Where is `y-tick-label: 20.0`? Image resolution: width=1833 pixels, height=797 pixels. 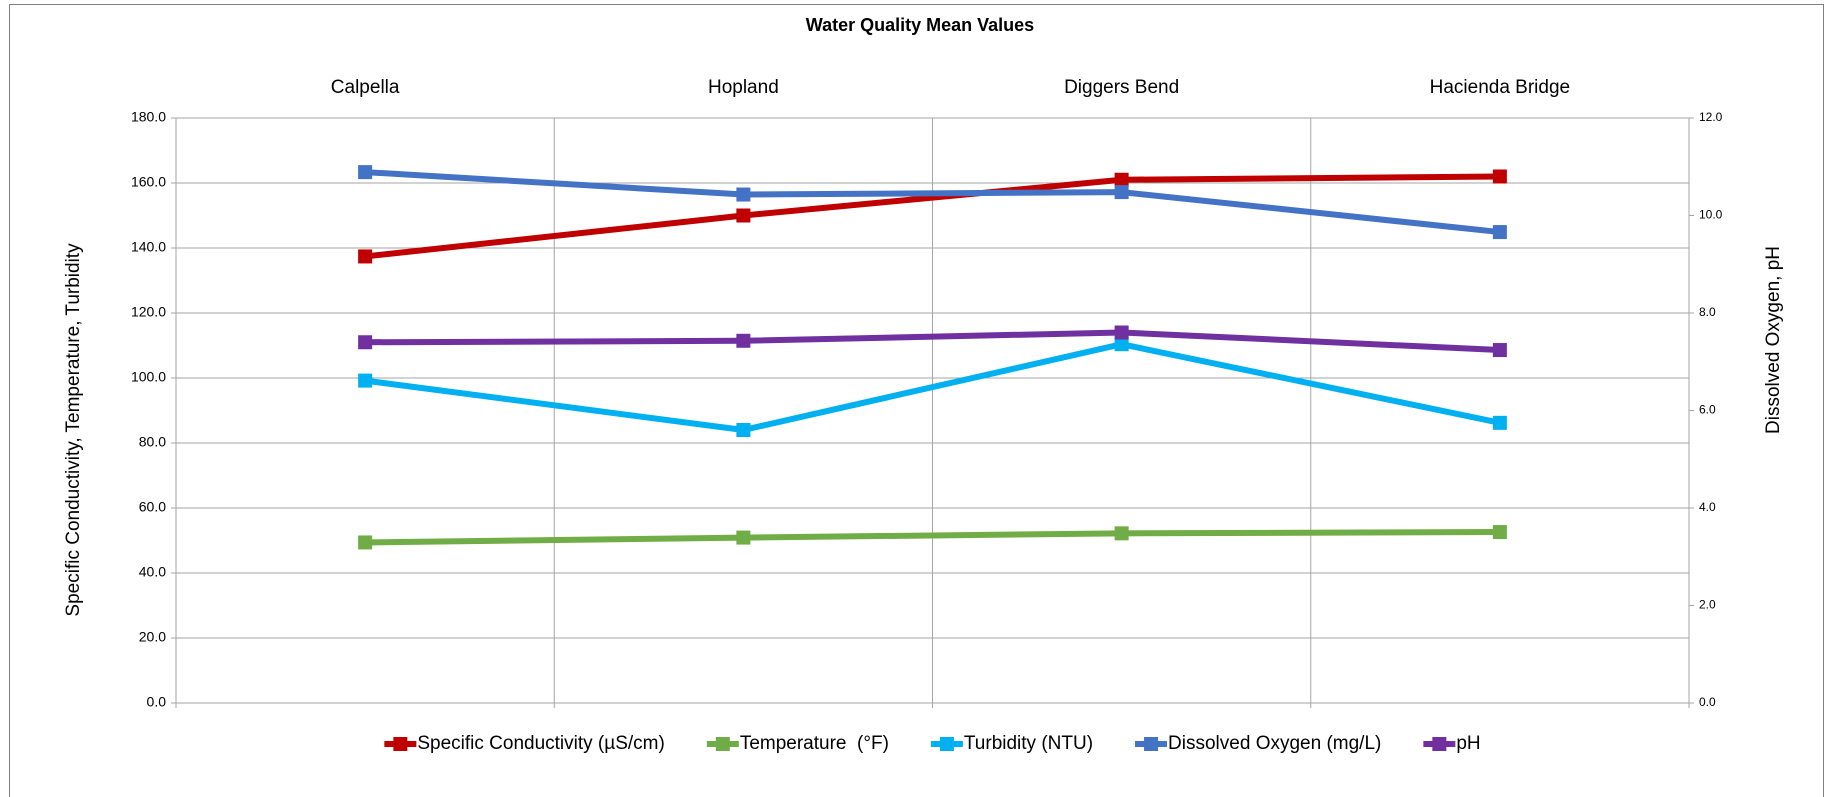 y-tick-label: 20.0 is located at coordinates (152, 637).